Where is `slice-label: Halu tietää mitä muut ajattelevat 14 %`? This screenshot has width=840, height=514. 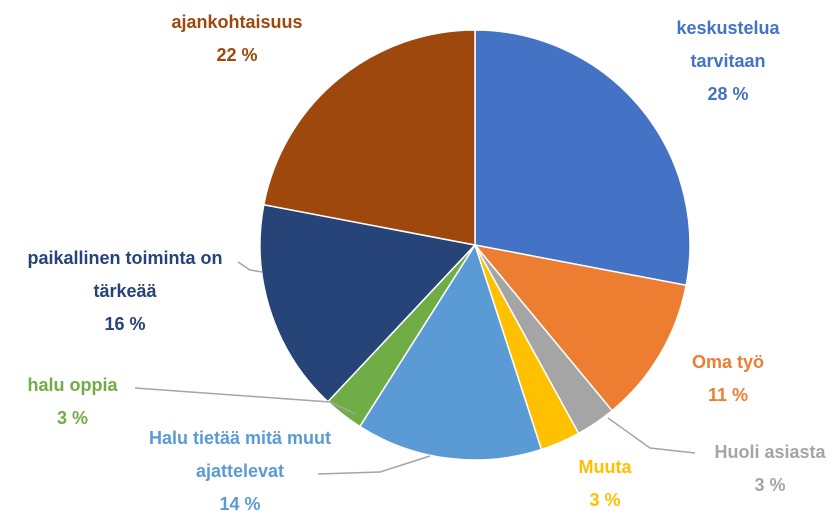 slice-label: Halu tietää mitä muut ajattelevat 14 % is located at coordinates (240, 468).